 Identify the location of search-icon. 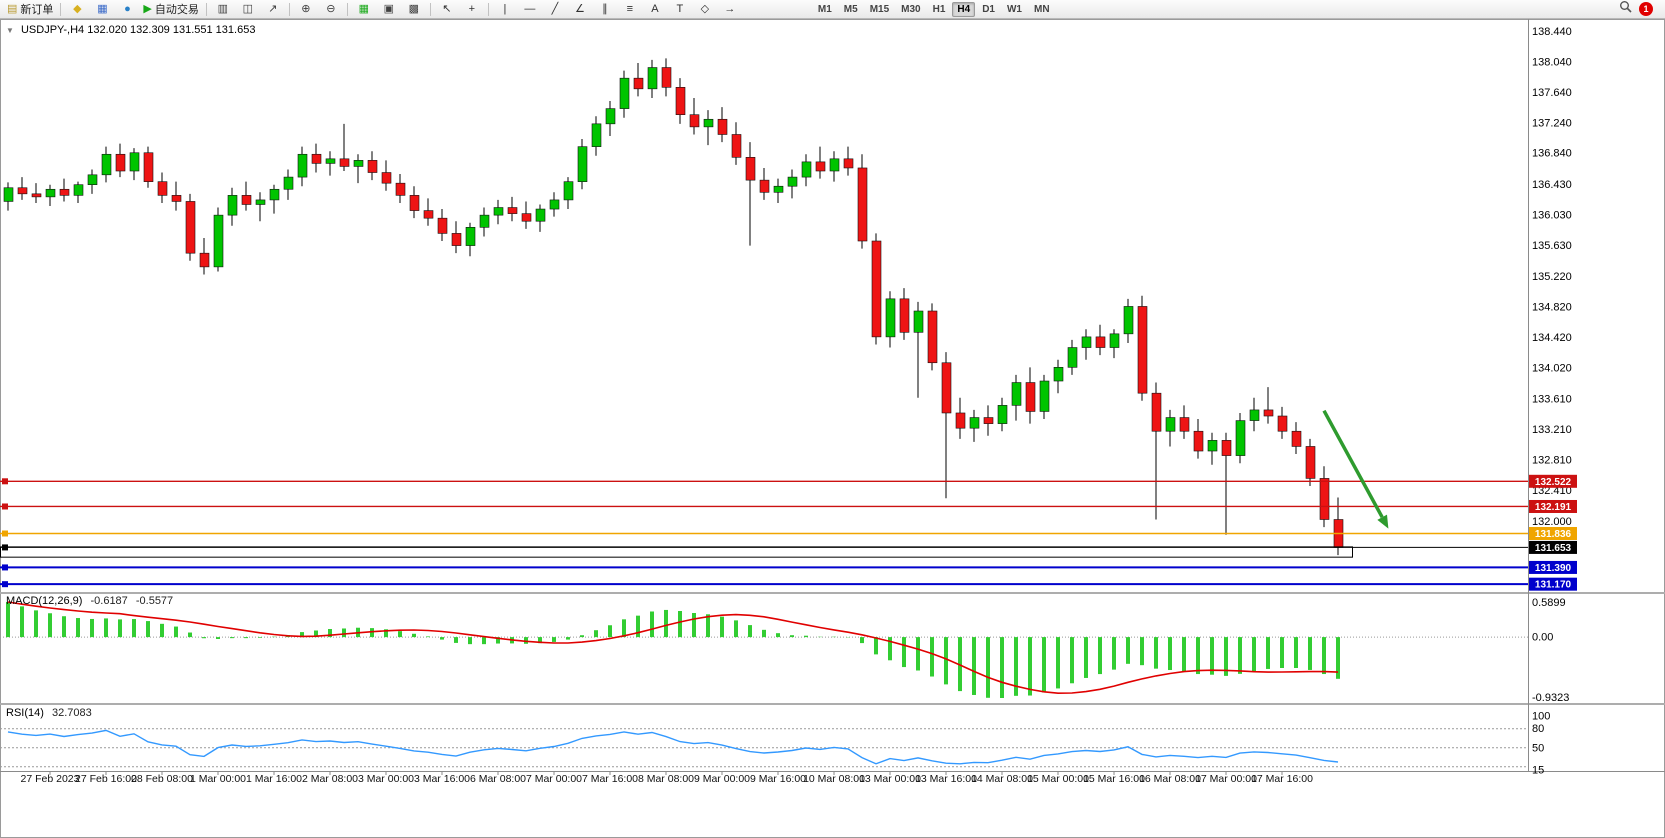
(1625, 9).